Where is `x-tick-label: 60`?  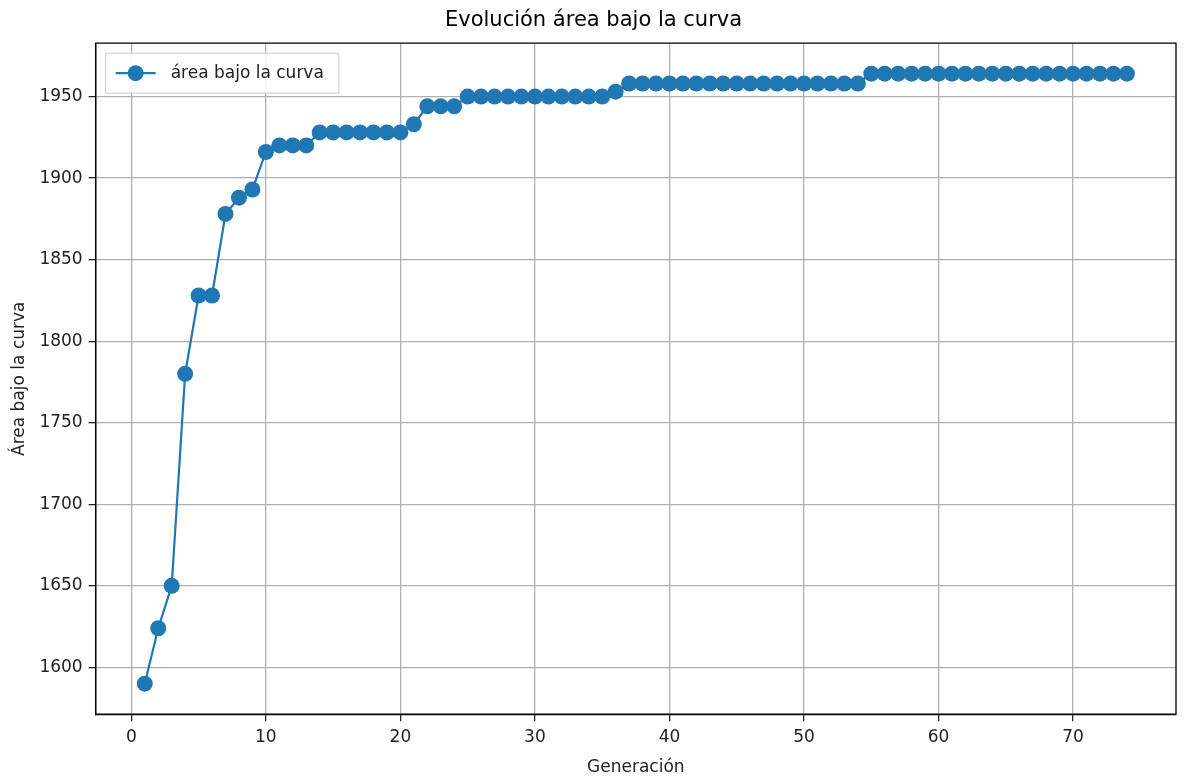 x-tick-label: 60 is located at coordinates (938, 735).